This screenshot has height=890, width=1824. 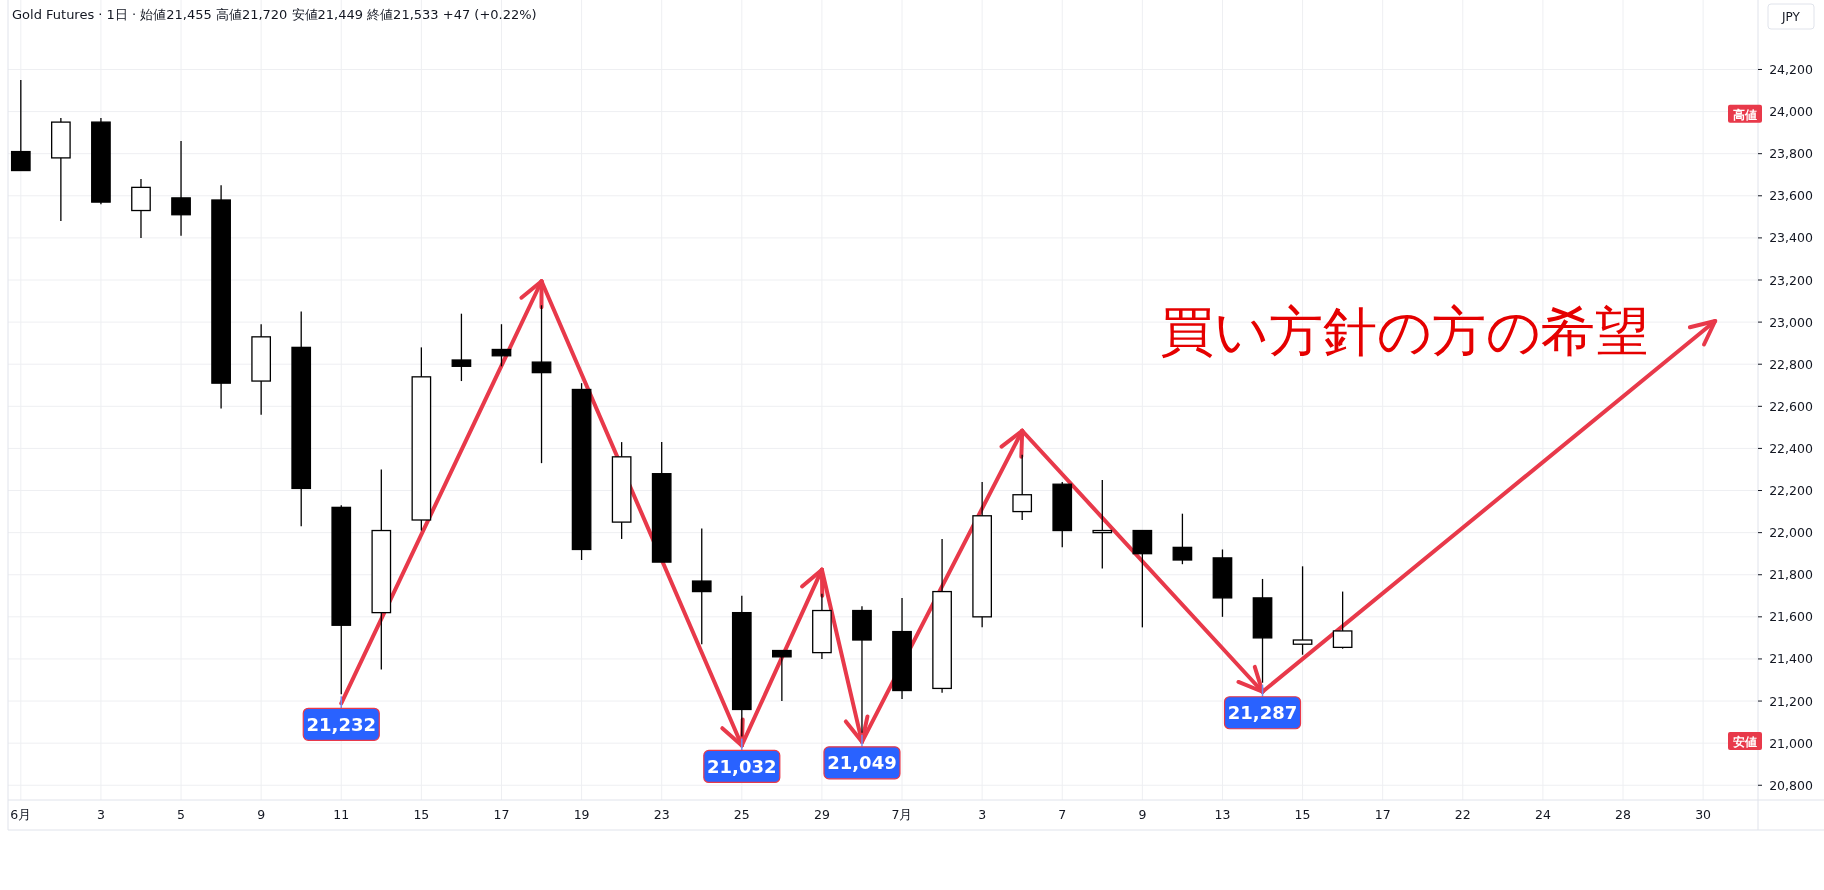 What do you see at coordinates (1262, 713) in the screenshot?
I see `annotation: 21,287` at bounding box center [1262, 713].